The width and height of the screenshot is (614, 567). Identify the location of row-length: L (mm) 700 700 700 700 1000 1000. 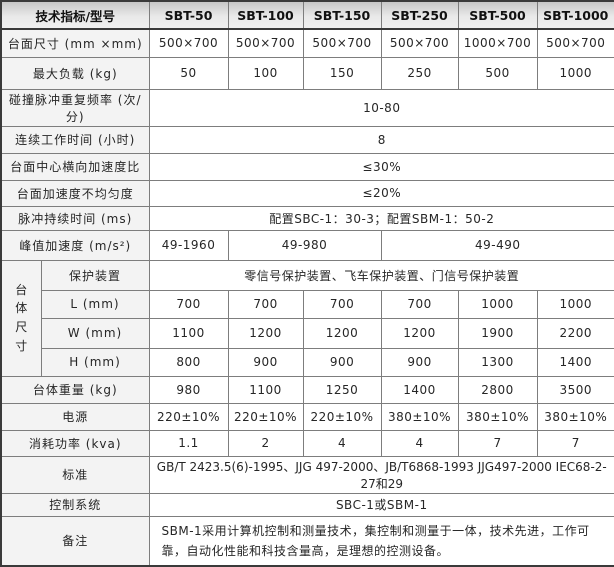
(307, 304).